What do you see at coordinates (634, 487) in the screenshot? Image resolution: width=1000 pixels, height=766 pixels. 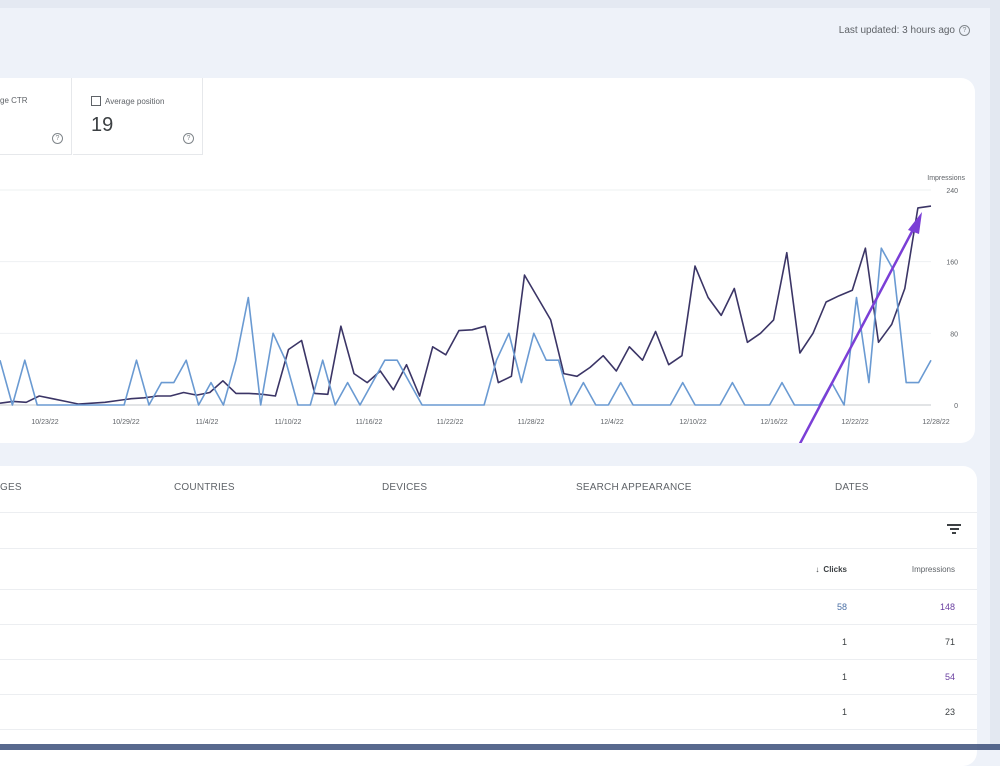 I see `tab-search-appearance: SEARCH APPEARANCE` at bounding box center [634, 487].